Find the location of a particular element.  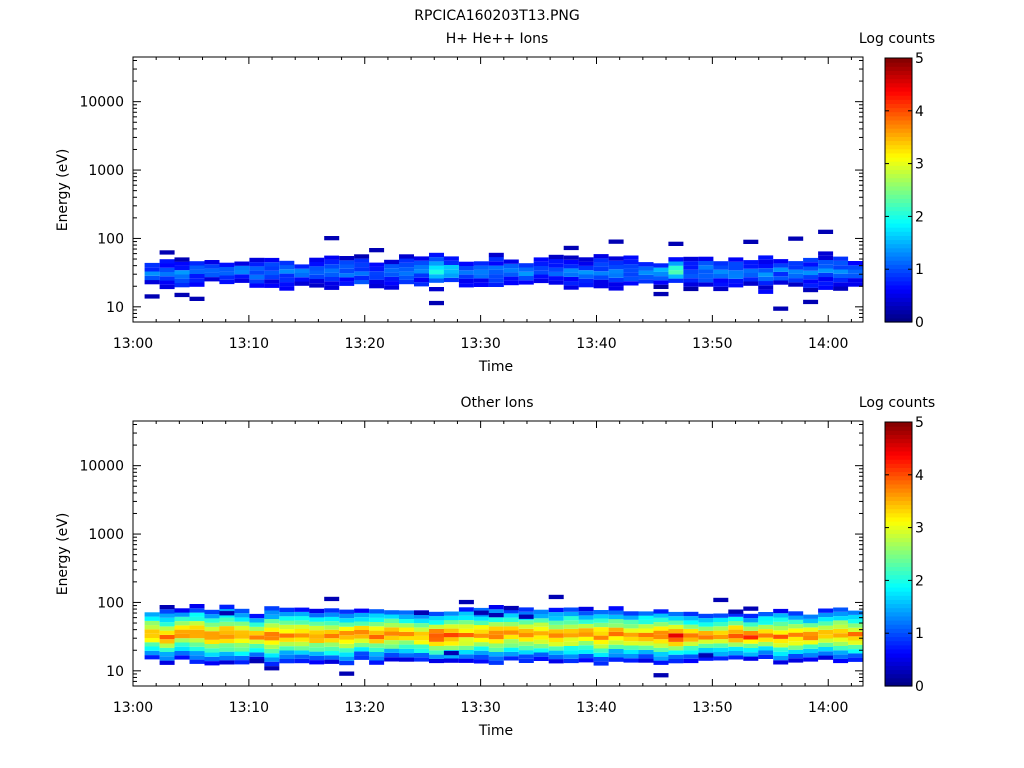

colorbar-tick-label: 0 is located at coordinates (919, 687).